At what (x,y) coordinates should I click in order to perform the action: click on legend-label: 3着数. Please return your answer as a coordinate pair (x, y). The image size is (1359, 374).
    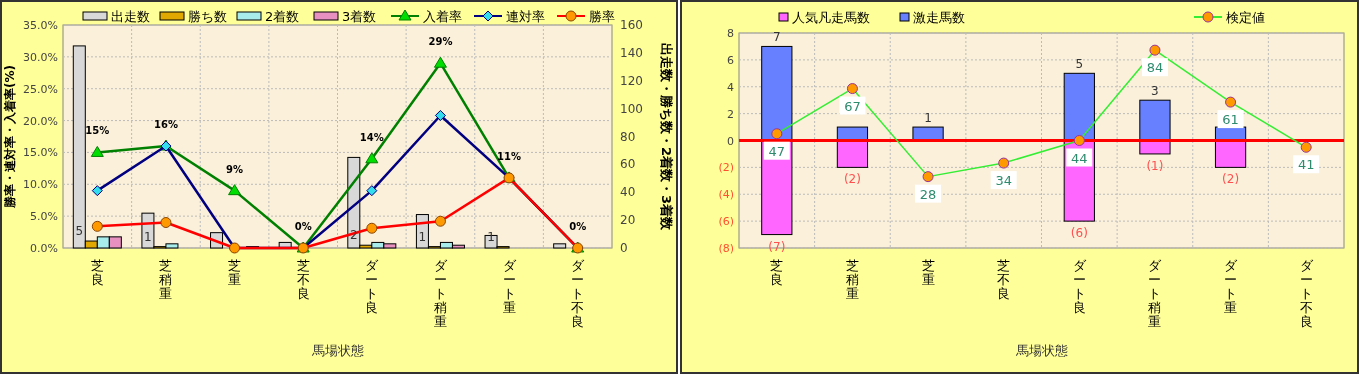
    Looking at the image, I should click on (359, 16).